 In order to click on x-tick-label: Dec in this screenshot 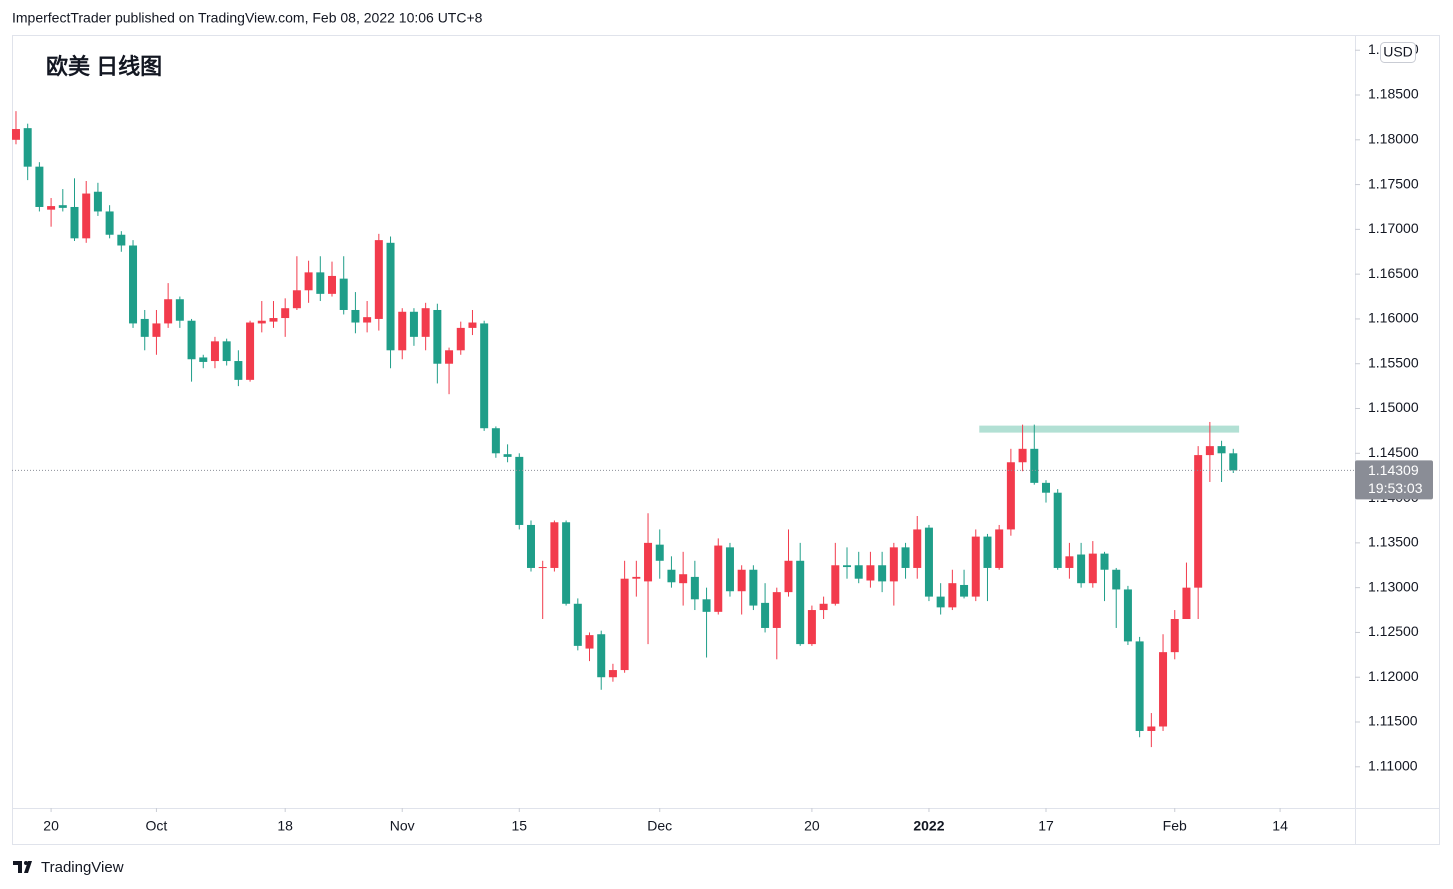, I will do `click(659, 826)`.